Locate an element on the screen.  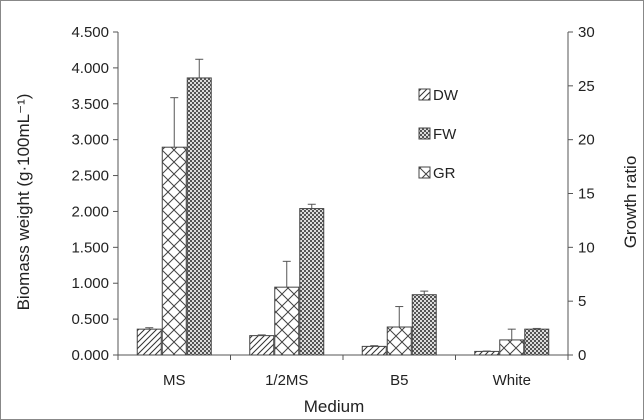
left-tick-label: 1.500 is located at coordinates (90, 247).